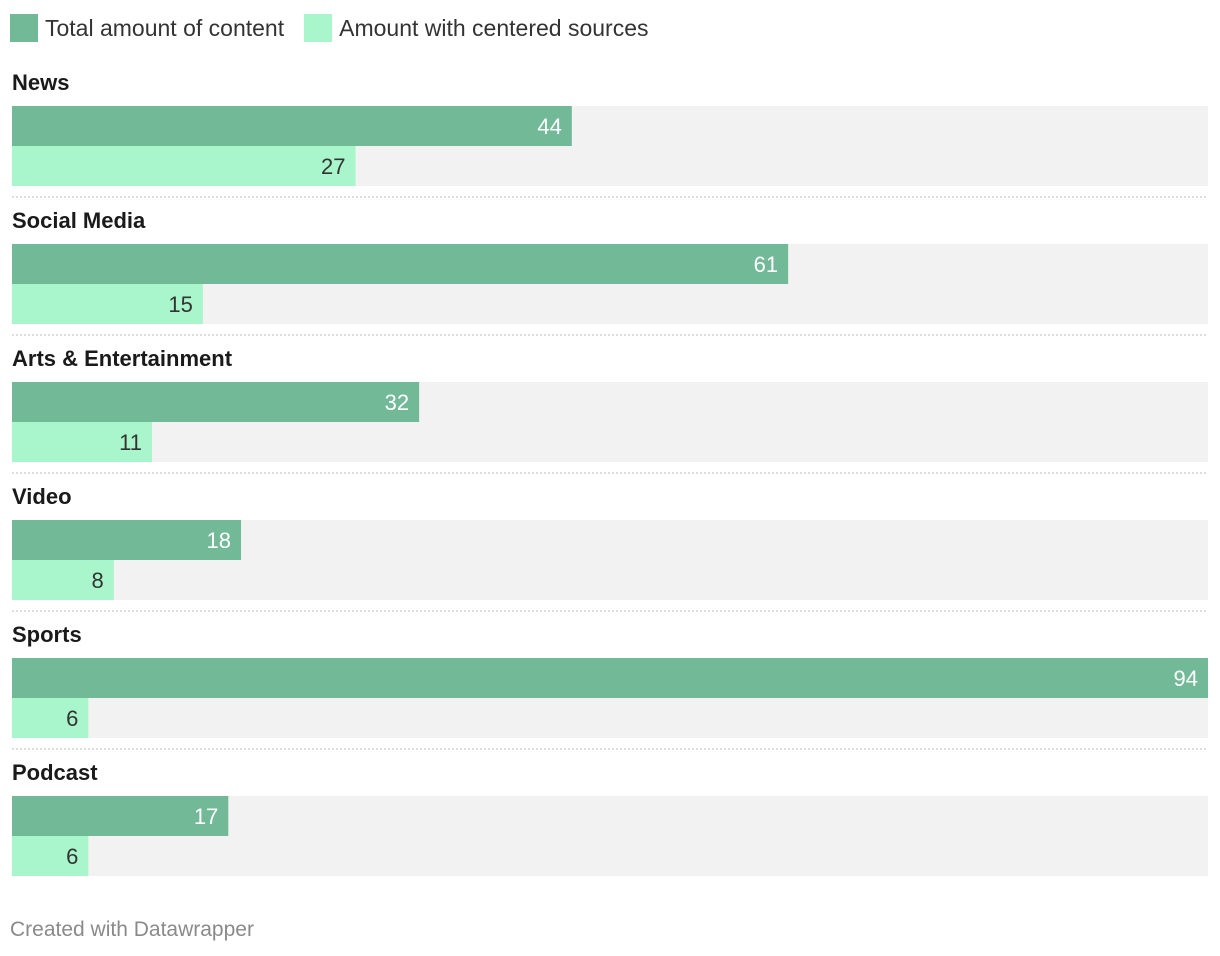 Image resolution: width=1220 pixels, height=956 pixels. I want to click on category-label: Arts & Entertainment, so click(122, 358).